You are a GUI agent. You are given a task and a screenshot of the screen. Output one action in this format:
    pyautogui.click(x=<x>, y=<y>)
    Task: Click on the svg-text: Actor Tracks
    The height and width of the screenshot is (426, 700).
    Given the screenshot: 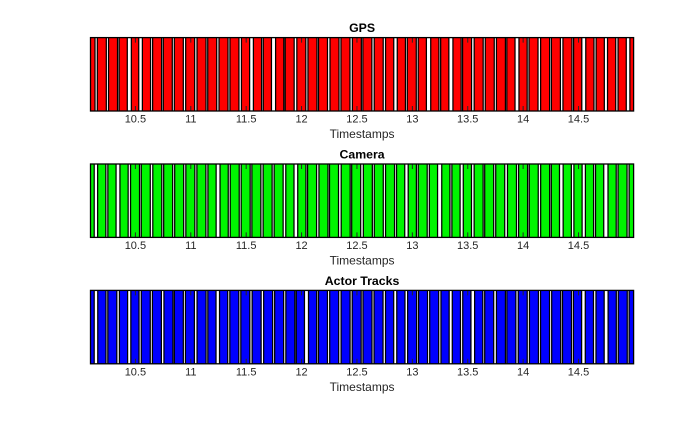 What is the action you would take?
    pyautogui.click(x=362, y=281)
    